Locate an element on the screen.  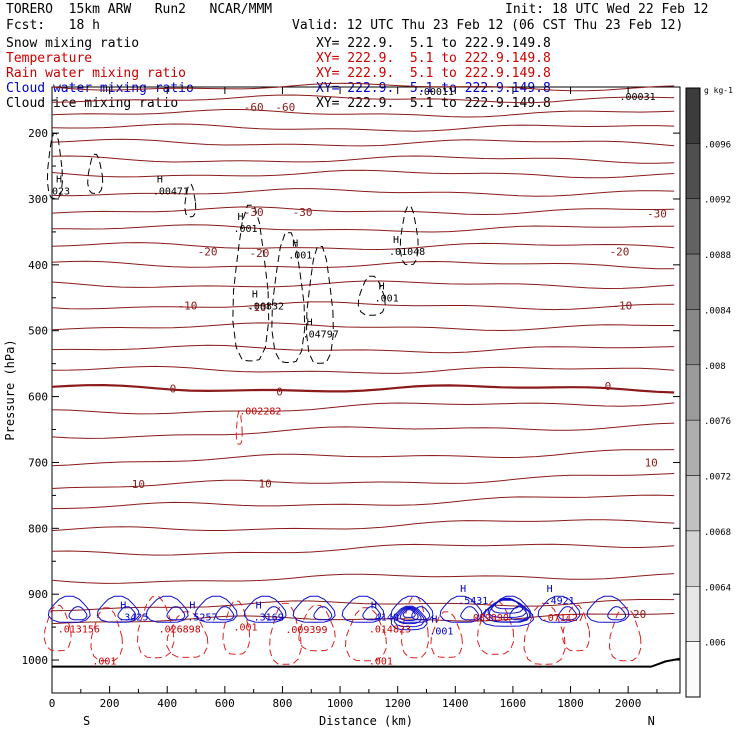
field-name-0: Snow mixing ratio is located at coordinates (73, 43).